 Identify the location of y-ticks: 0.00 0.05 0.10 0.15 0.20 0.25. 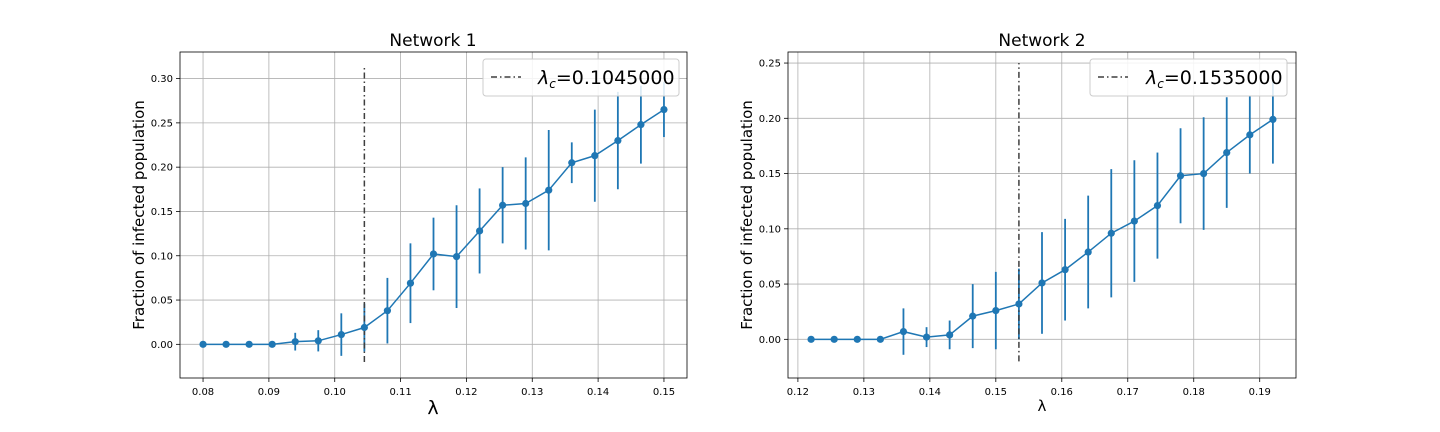
(773, 202).